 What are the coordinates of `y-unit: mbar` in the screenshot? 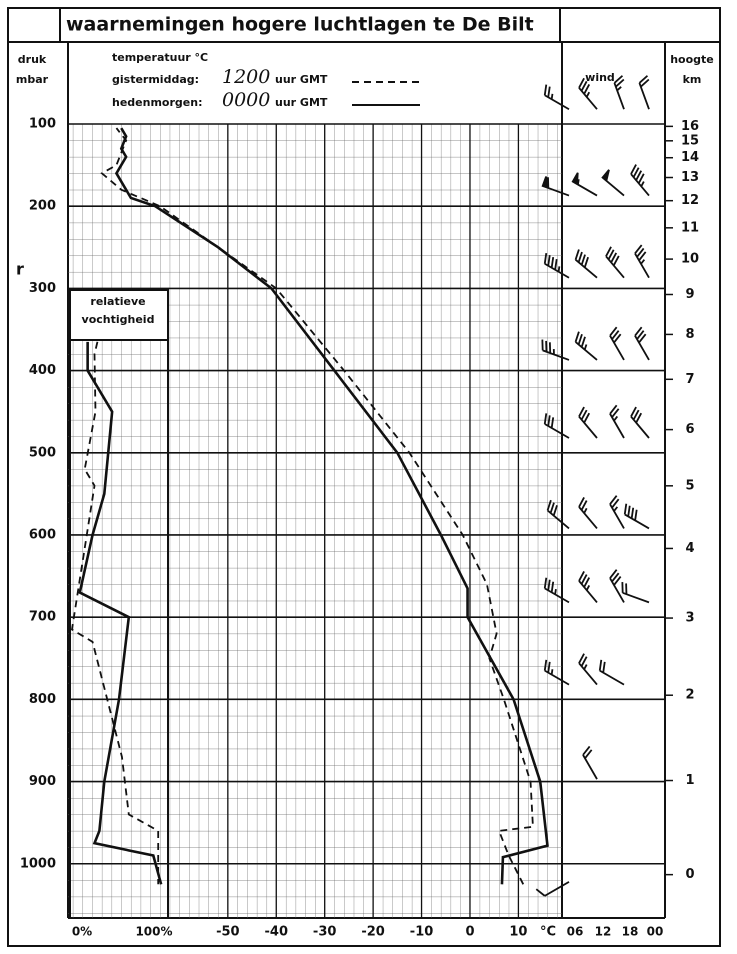 It's located at (32, 79).